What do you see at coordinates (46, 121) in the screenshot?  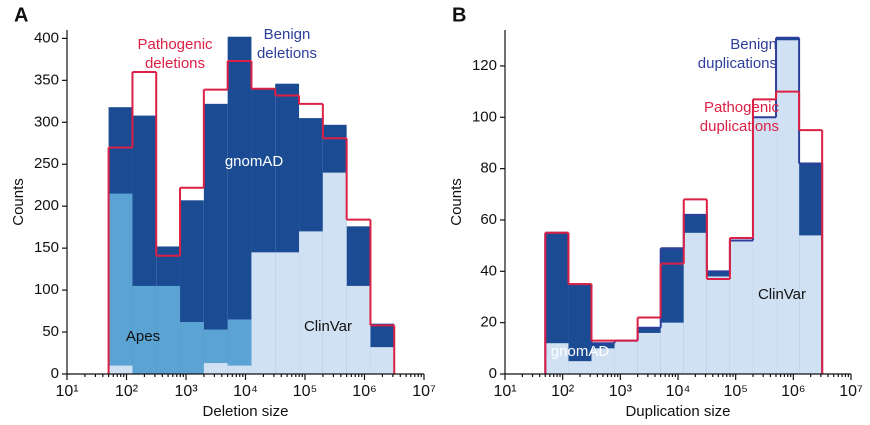 I see `y-tick-label: 300` at bounding box center [46, 121].